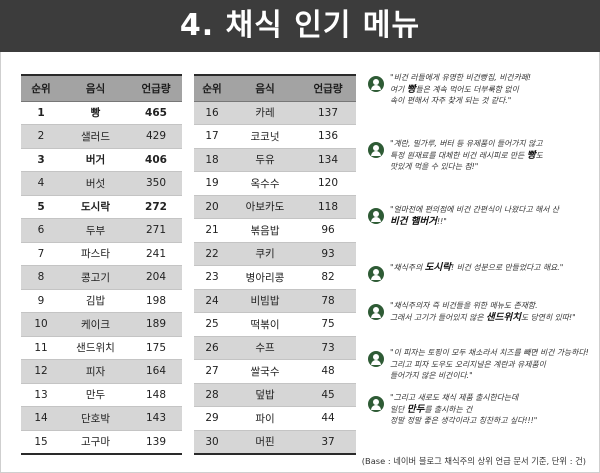 The image size is (600, 473). I want to click on quote-line: 정말 정말 좋은 생각이라고 칭찬하고 싶다!!!", so click(491, 421).